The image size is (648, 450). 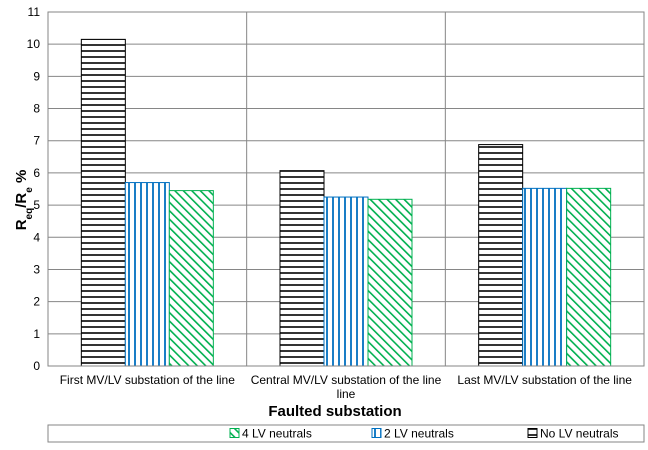 What do you see at coordinates (334, 411) in the screenshot?
I see `x-axis-title: Faulted substation` at bounding box center [334, 411].